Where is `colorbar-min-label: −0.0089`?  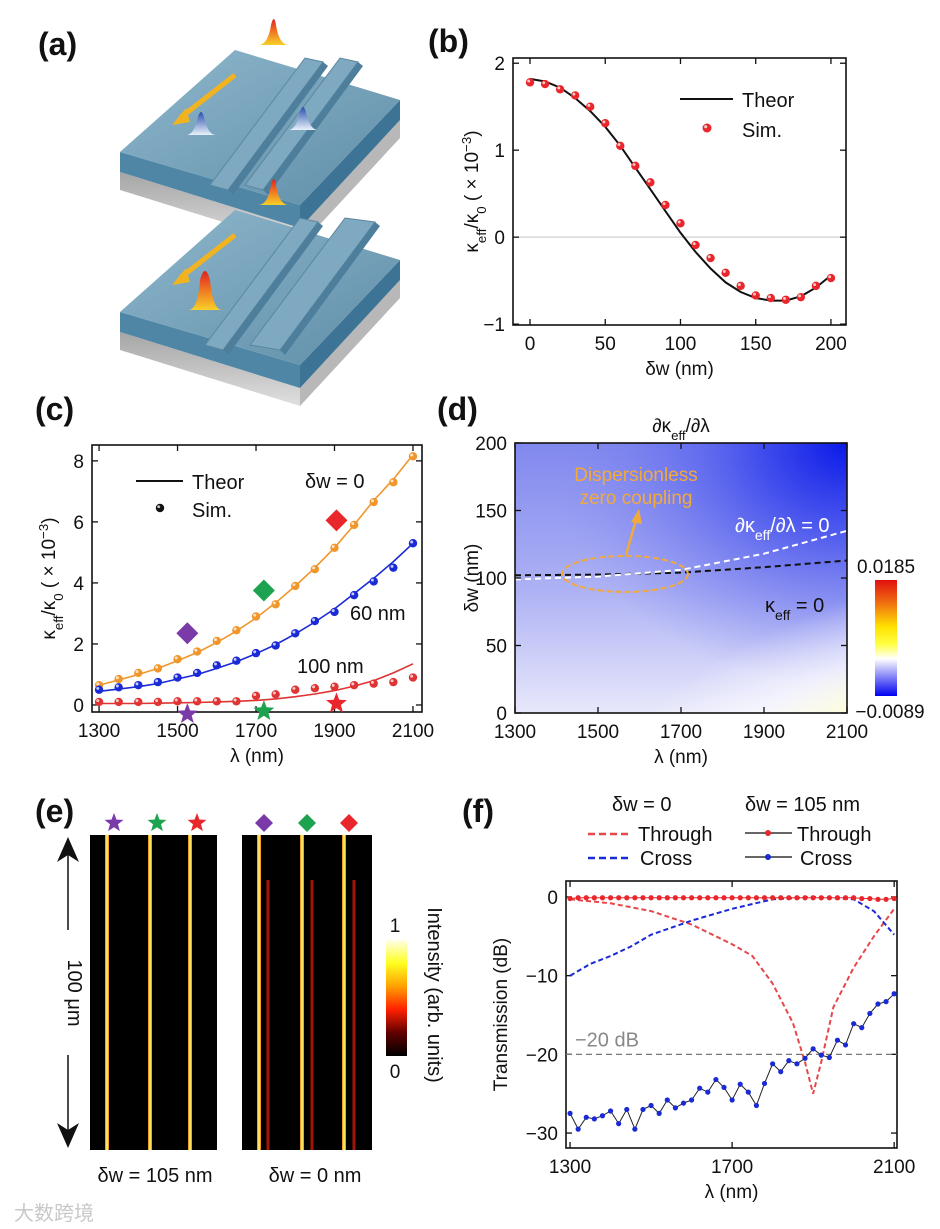 colorbar-min-label: −0.0089 is located at coordinates (889, 712).